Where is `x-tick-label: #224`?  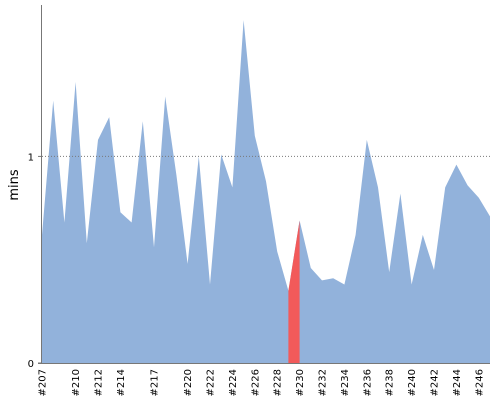 x-tick-label: #224 is located at coordinates (233, 382).